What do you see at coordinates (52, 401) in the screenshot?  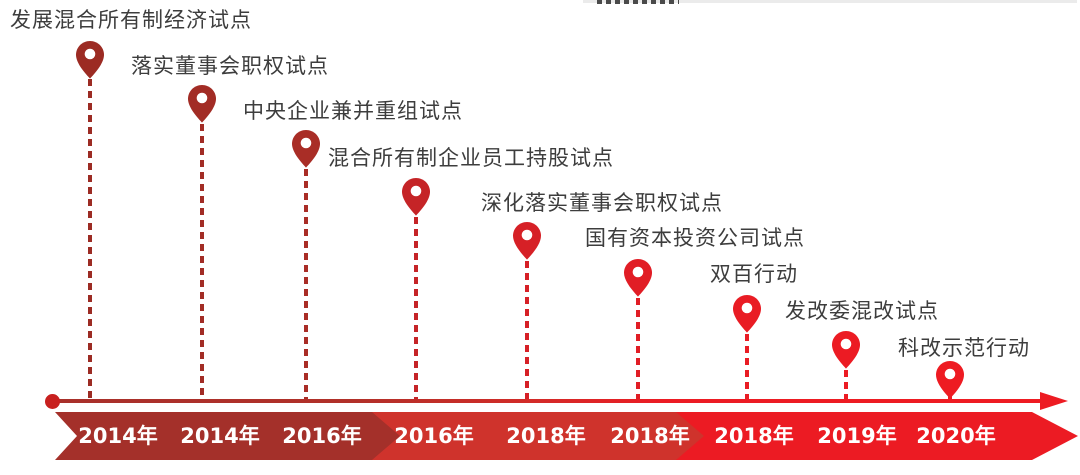 I see `axis-start-dot` at bounding box center [52, 401].